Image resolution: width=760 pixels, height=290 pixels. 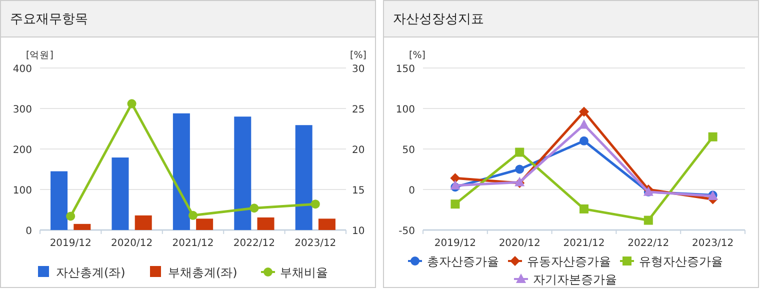 I want to click on legend-label: 부채총계(좌), so click(x=203, y=273).